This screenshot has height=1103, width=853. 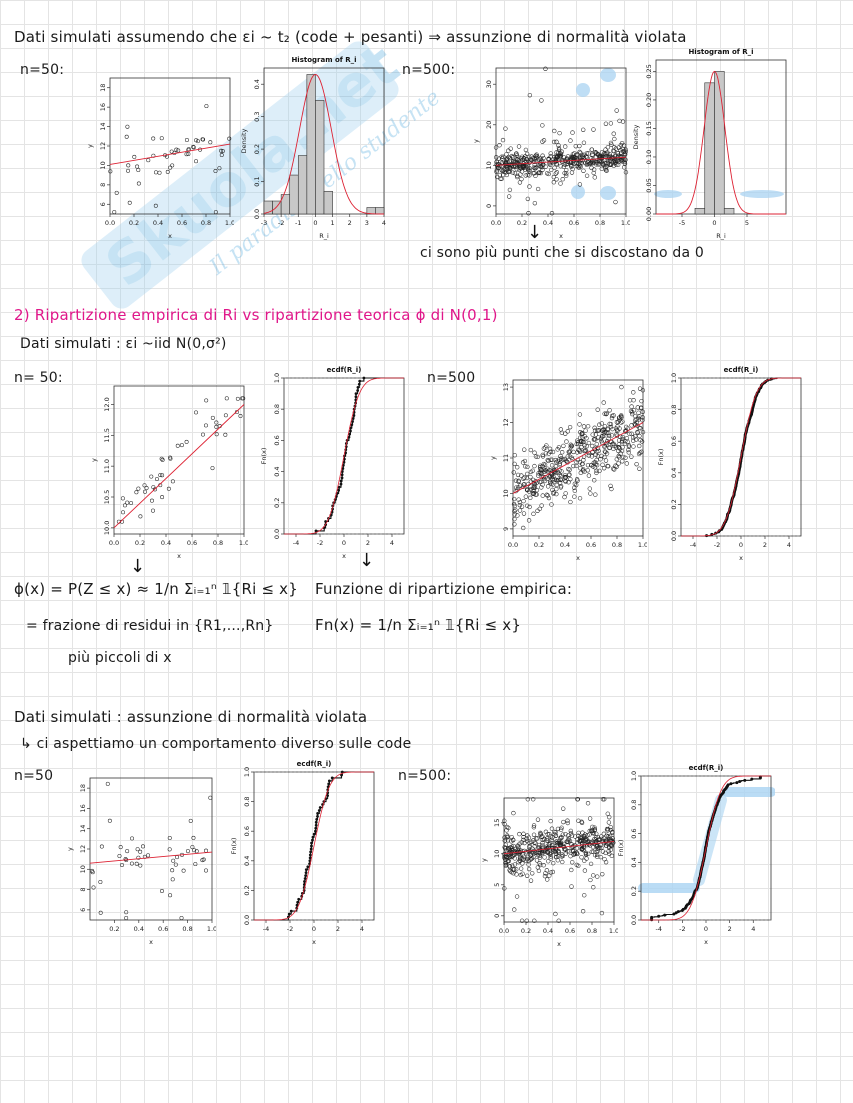 What do you see at coordinates (168, 469) in the screenshot?
I see `plot-s2a: 0.0 0.2 0.4 0.6 0.8 1.0 10.0 10.5 11.0 11.5 12.0 x y` at bounding box center [168, 469].